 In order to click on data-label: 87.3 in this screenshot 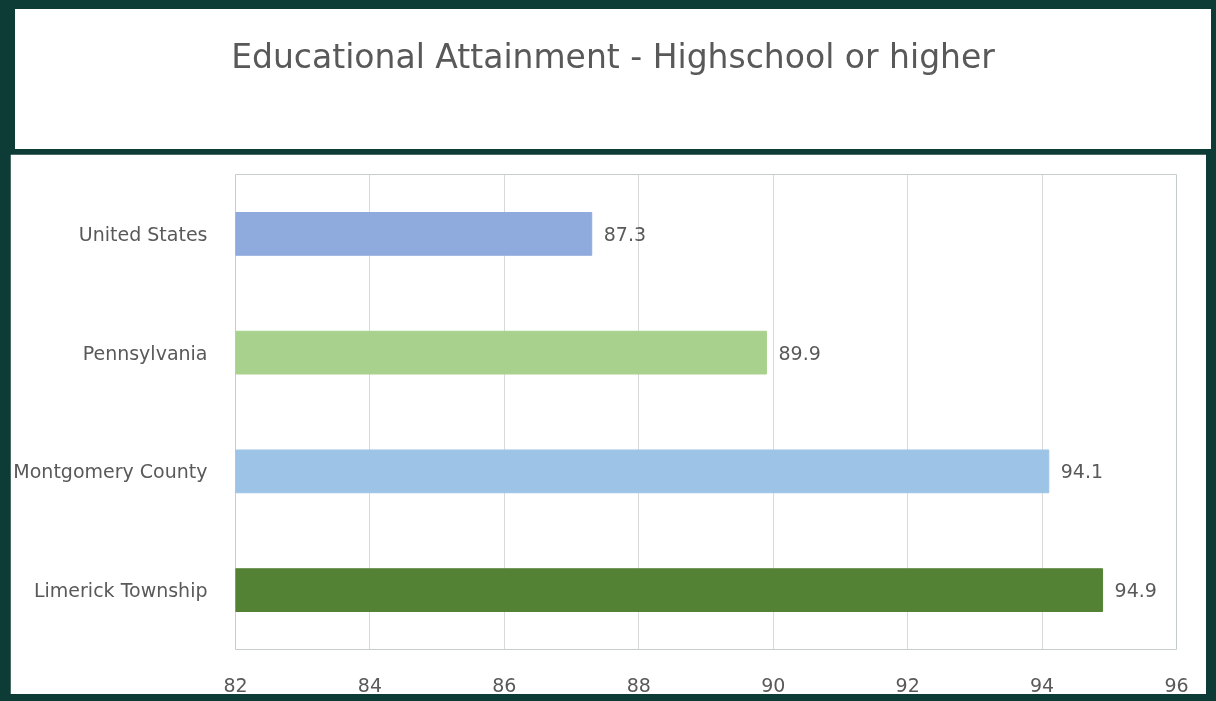, I will do `click(625, 233)`.